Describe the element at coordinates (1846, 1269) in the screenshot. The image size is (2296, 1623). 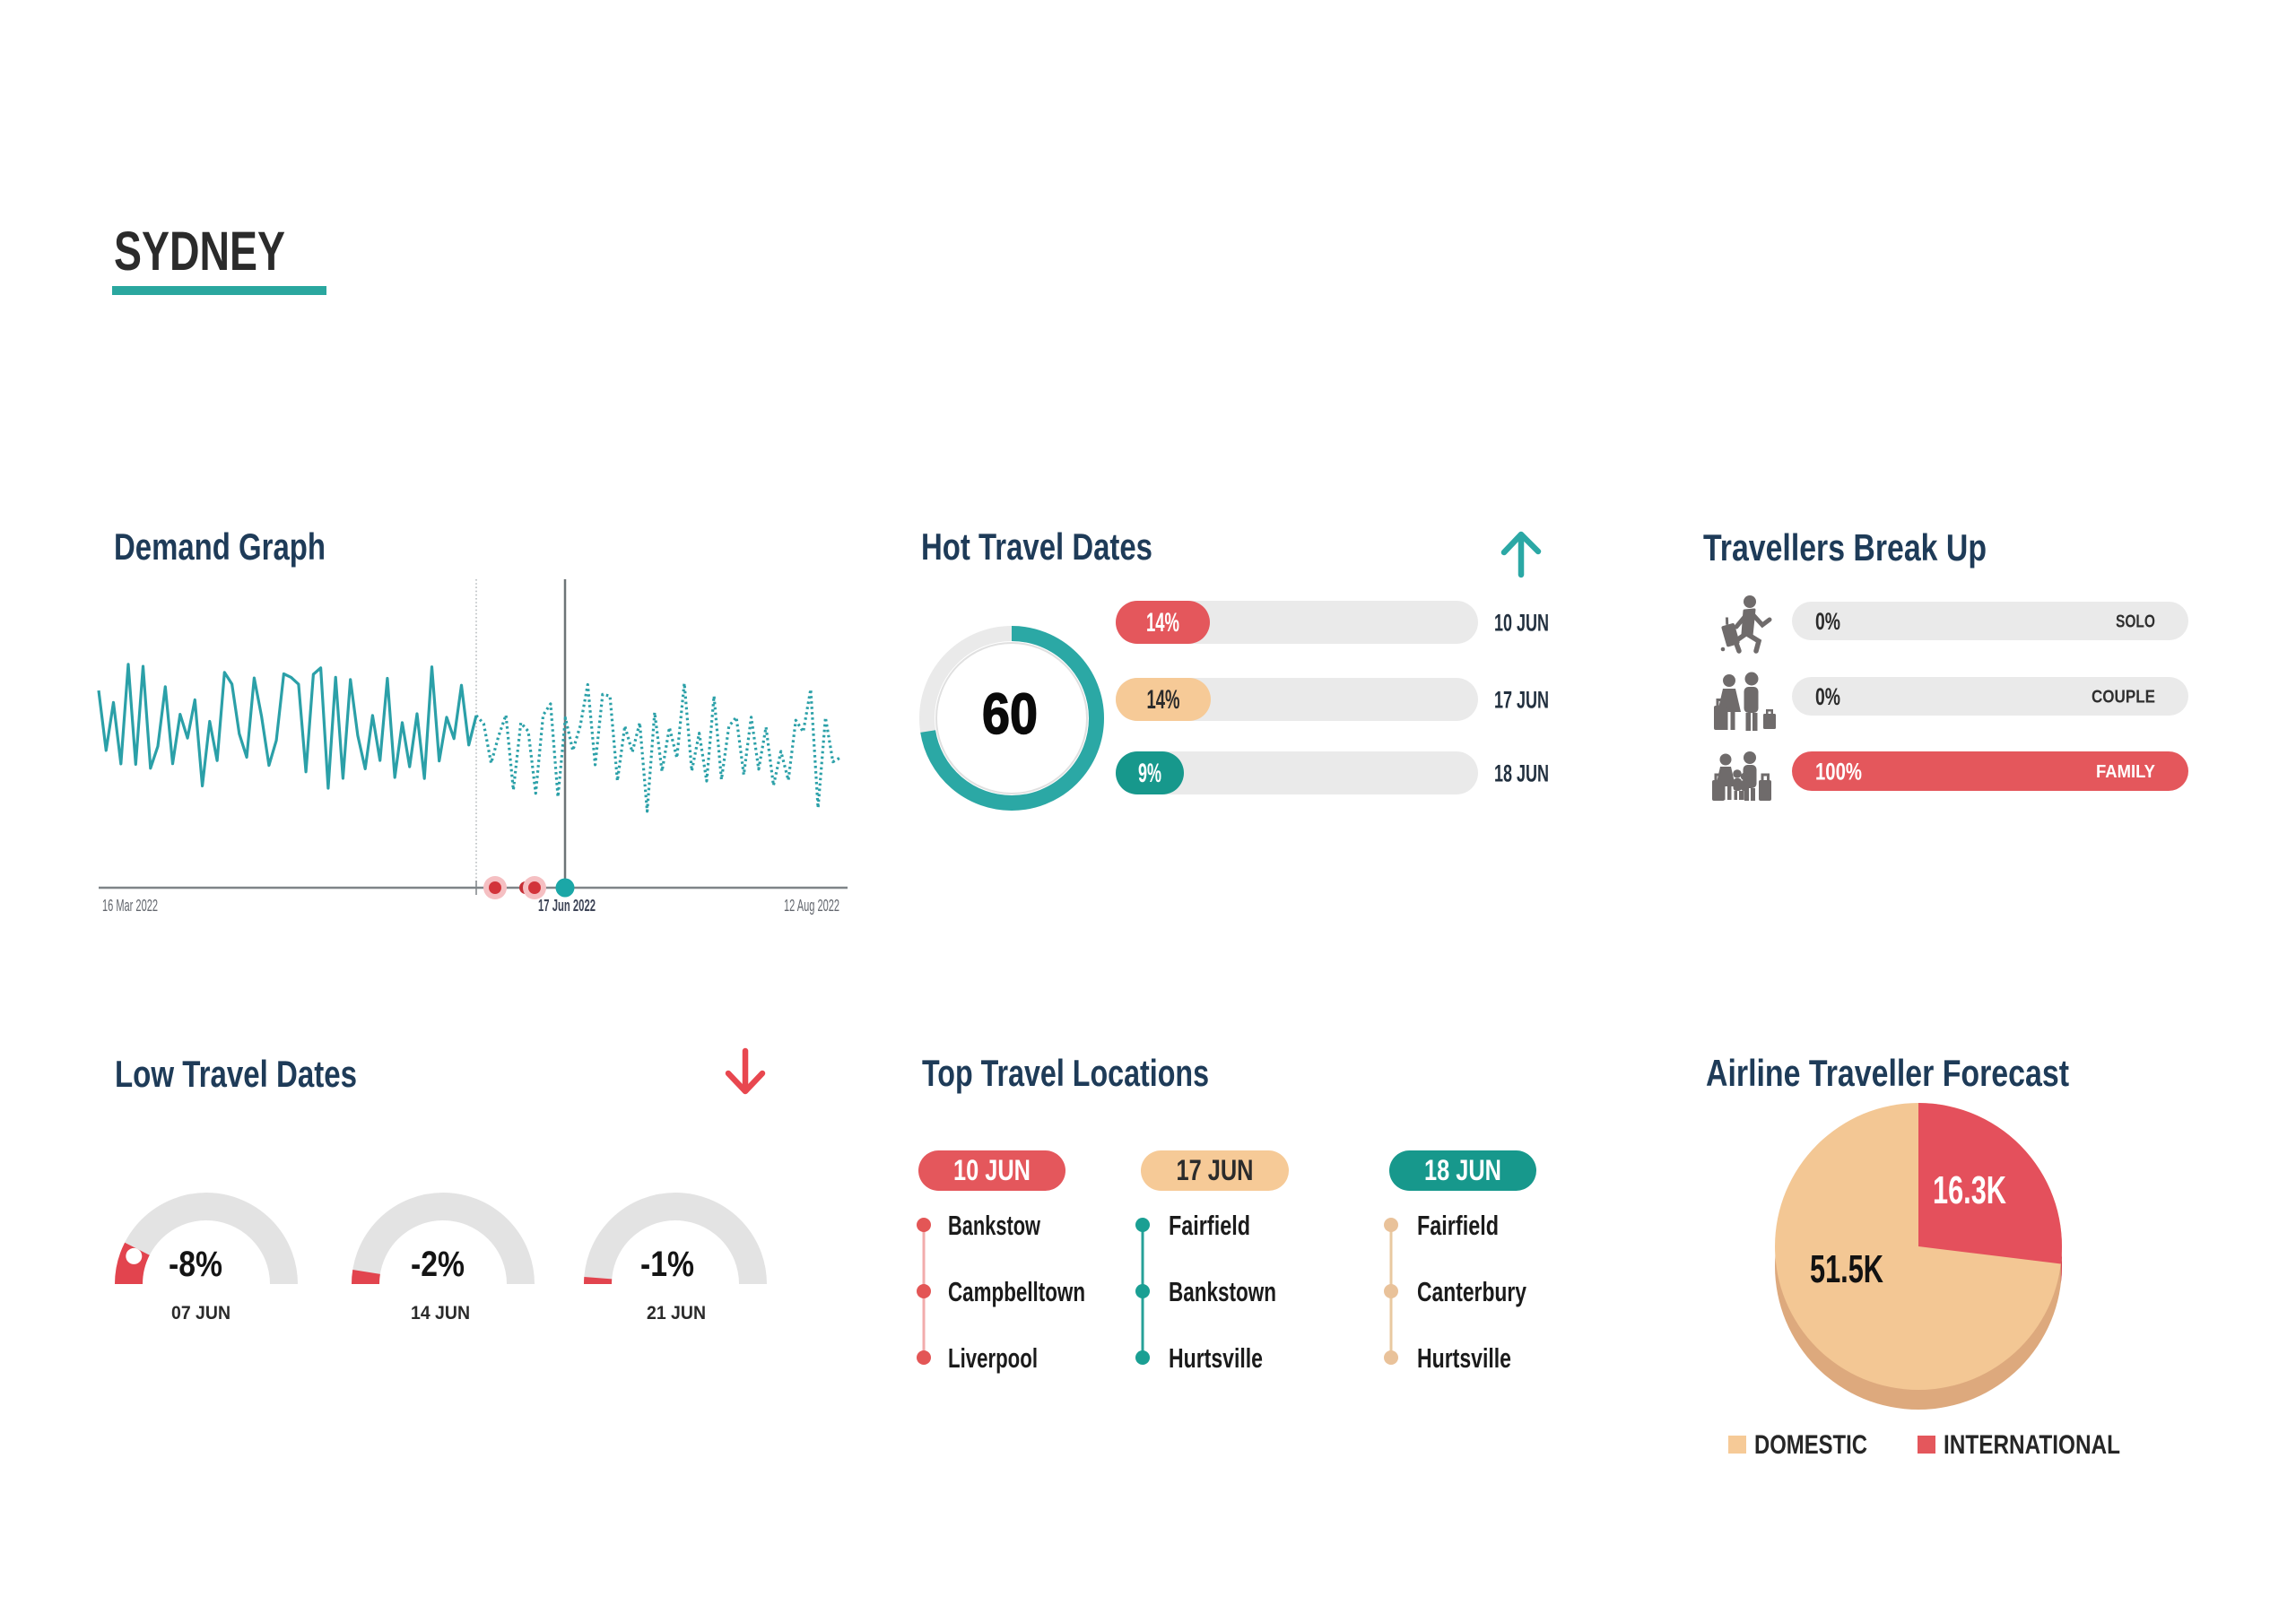
I see `svg-text: 51.5K` at that location.